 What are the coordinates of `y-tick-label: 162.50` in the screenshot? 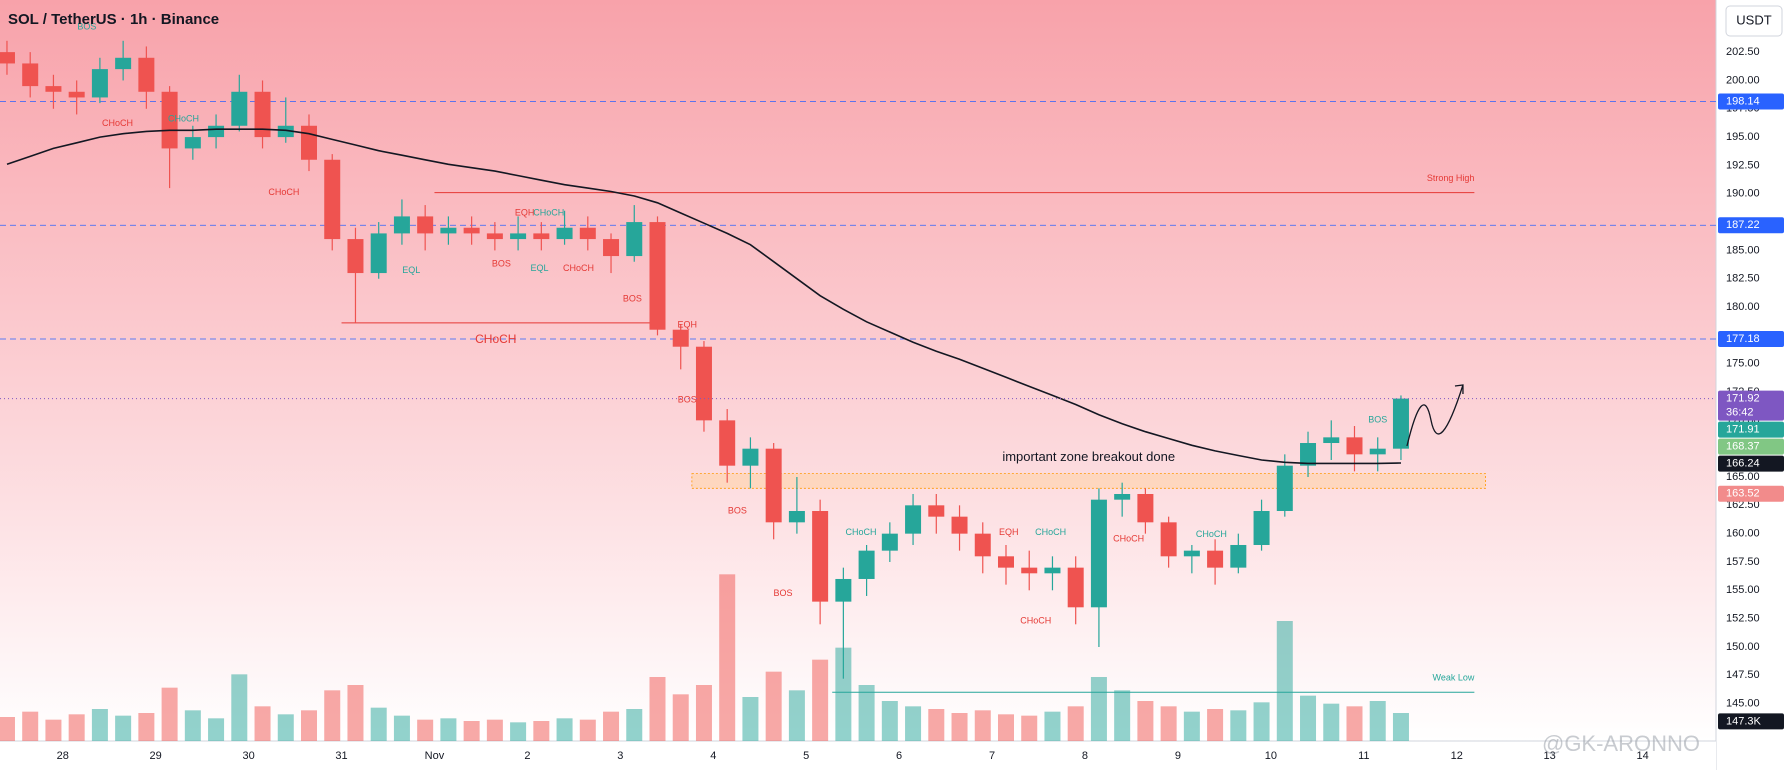 It's located at (1743, 505).